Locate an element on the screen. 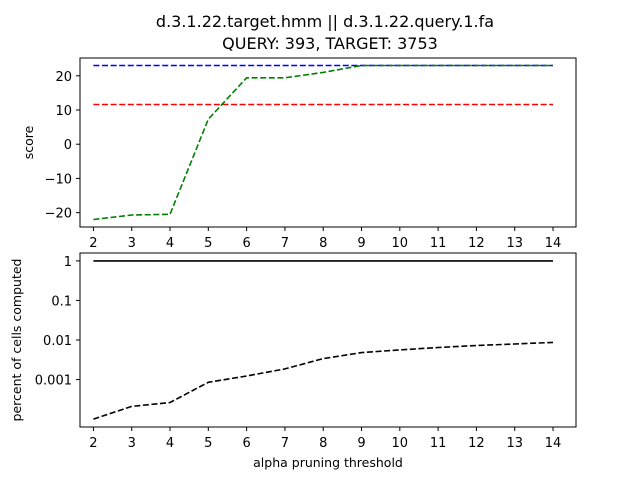 Image resolution: width=640 pixels, height=480 pixels. y-tick-label: 0.1 is located at coordinates (61, 301).